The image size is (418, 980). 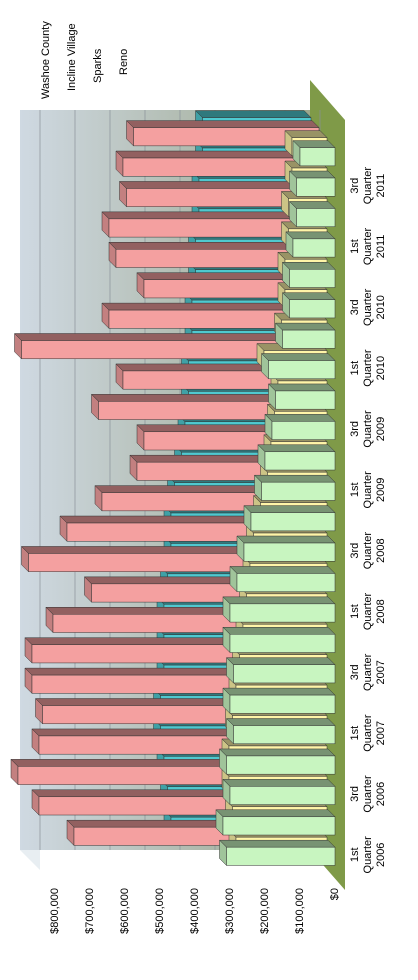 I want to click on y-tick-label: $400,000, so click(x=195, y=911).